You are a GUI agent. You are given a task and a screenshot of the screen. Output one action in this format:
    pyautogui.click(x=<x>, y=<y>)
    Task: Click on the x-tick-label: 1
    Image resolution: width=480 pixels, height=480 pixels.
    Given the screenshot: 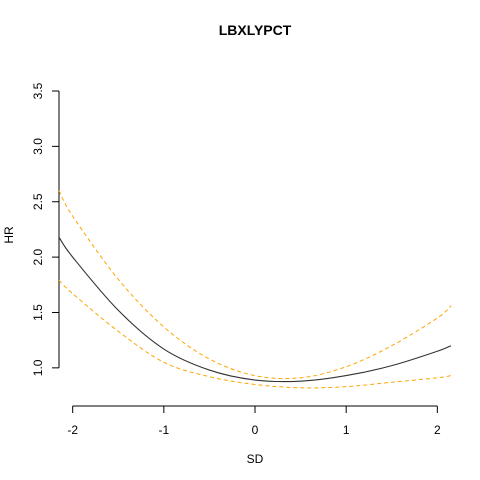 What is the action you would take?
    pyautogui.click(x=346, y=430)
    